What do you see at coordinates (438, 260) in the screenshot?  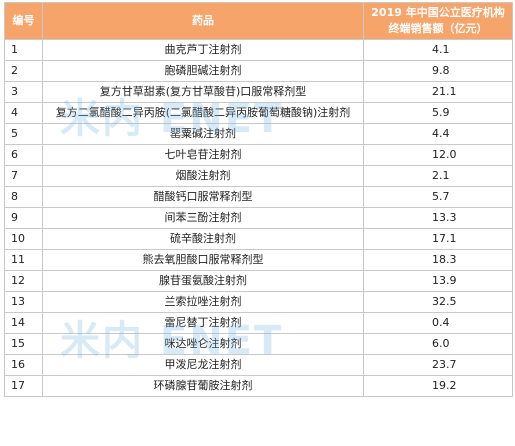 I see `row-sales-value-cell: 18.3` at bounding box center [438, 260].